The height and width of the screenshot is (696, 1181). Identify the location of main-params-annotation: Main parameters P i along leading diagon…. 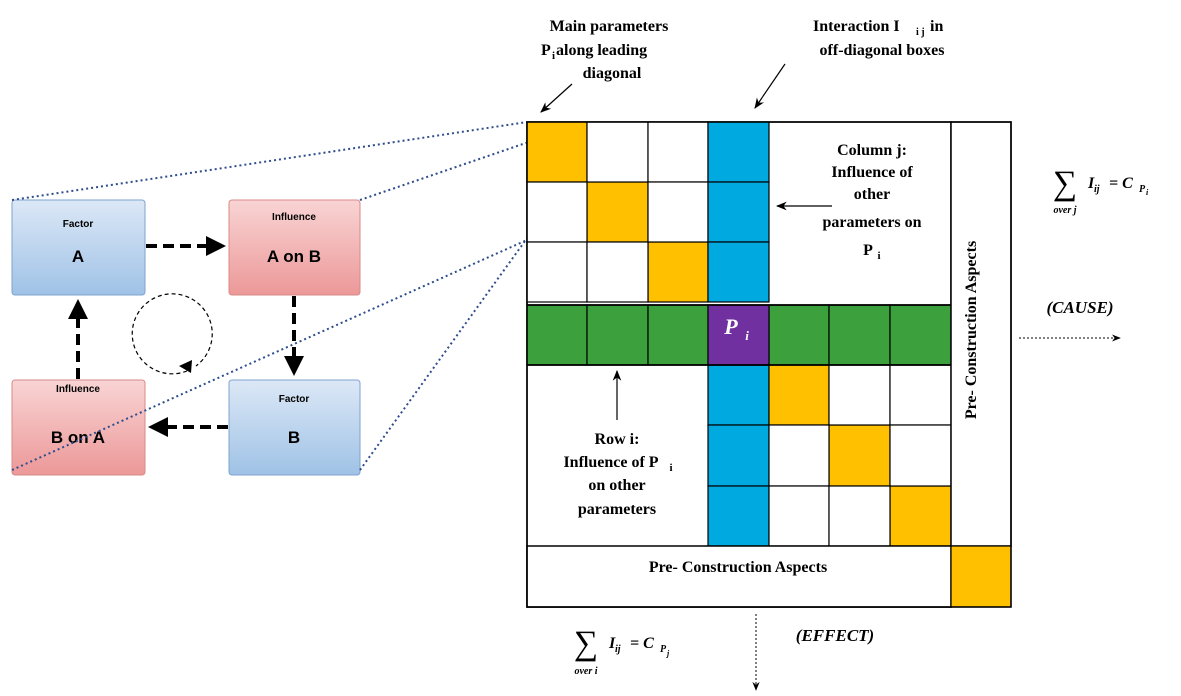
(604, 65).